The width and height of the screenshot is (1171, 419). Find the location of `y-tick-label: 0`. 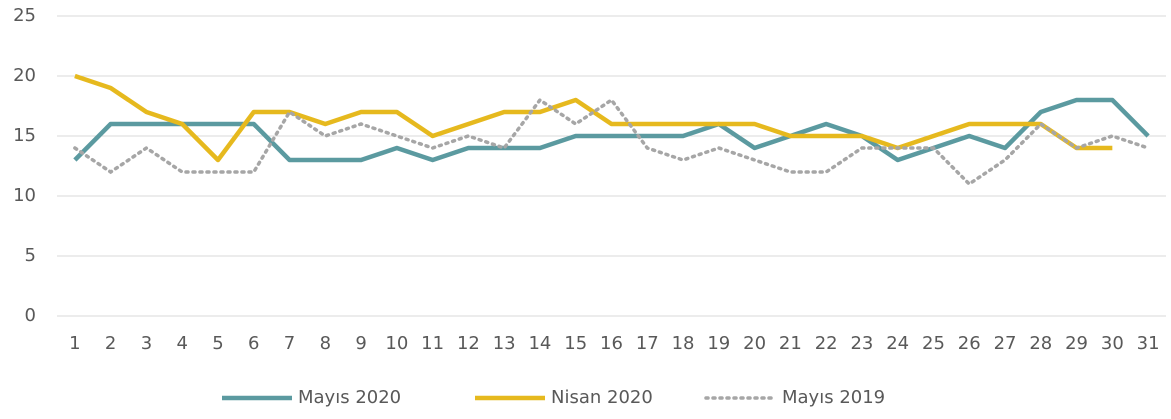

y-tick-label: 0 is located at coordinates (30, 315).